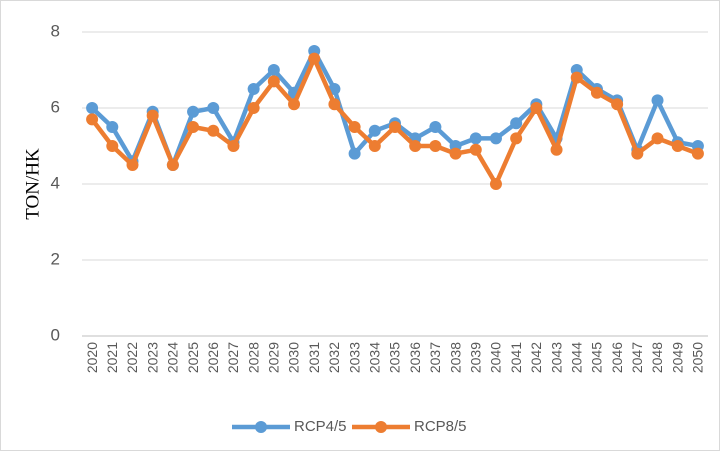 Image resolution: width=721 pixels, height=452 pixels. I want to click on x-tick-label: 2029, so click(274, 357).